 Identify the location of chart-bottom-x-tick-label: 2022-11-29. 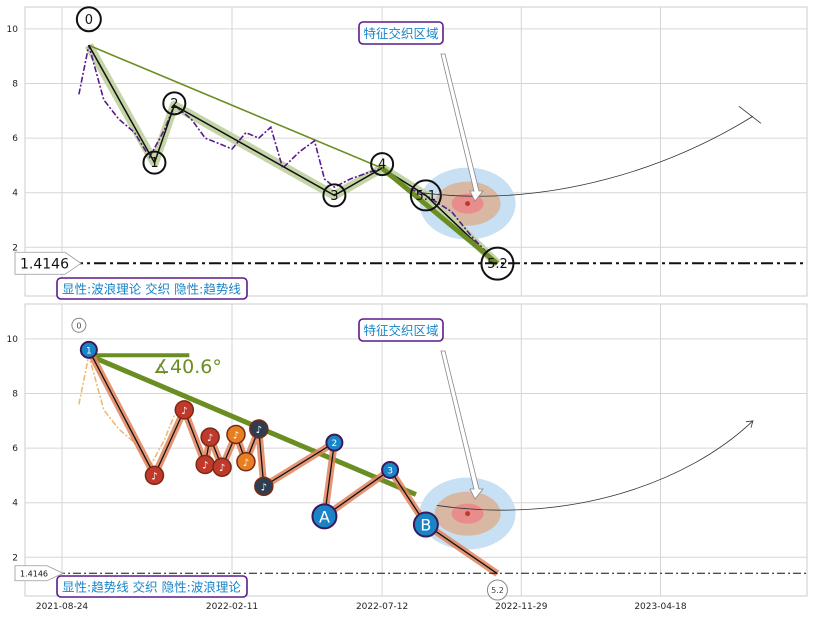
(521, 607).